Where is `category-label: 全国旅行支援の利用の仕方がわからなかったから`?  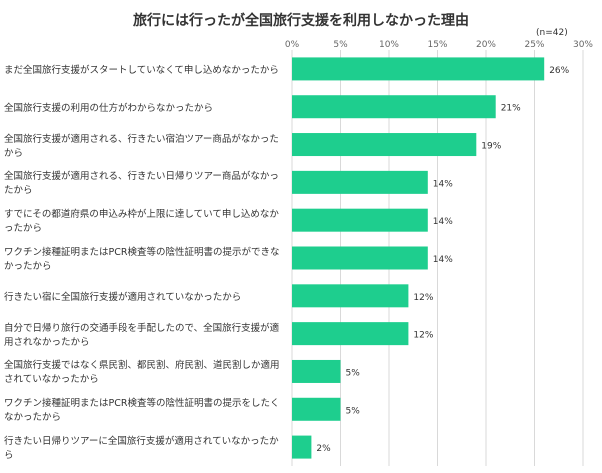 category-label: 全国旅行支援の利用の仕方がわからなかったから is located at coordinates (109, 108).